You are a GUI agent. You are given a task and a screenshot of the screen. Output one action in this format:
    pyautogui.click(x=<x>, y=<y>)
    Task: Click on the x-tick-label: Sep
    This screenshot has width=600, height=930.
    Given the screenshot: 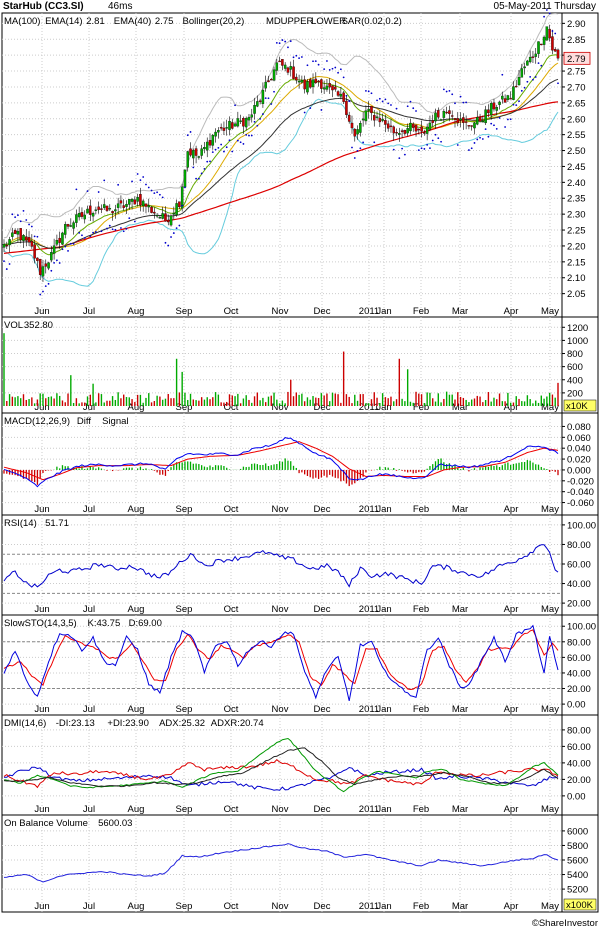 What is the action you would take?
    pyautogui.click(x=184, y=609)
    